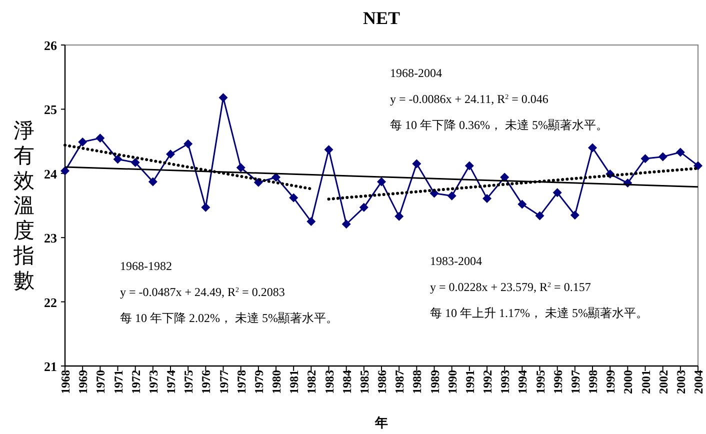 The height and width of the screenshot is (434, 706). Describe the element at coordinates (50, 302) in the screenshot. I see `y-tick-label: 22` at that location.